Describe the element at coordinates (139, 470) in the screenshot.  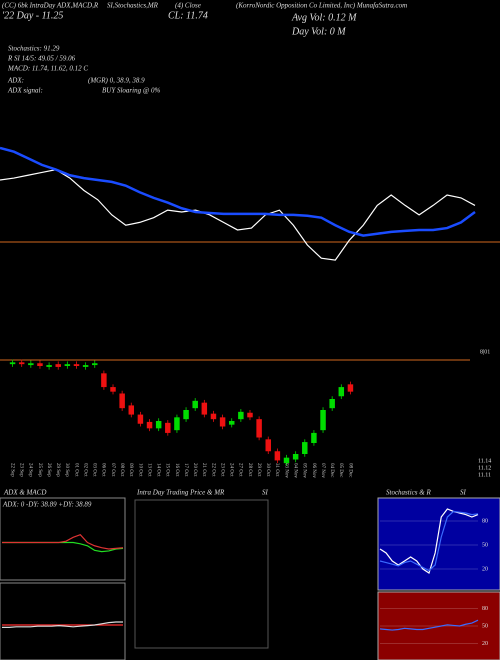
I see `x-tick-label: 10 Oct` at that location.